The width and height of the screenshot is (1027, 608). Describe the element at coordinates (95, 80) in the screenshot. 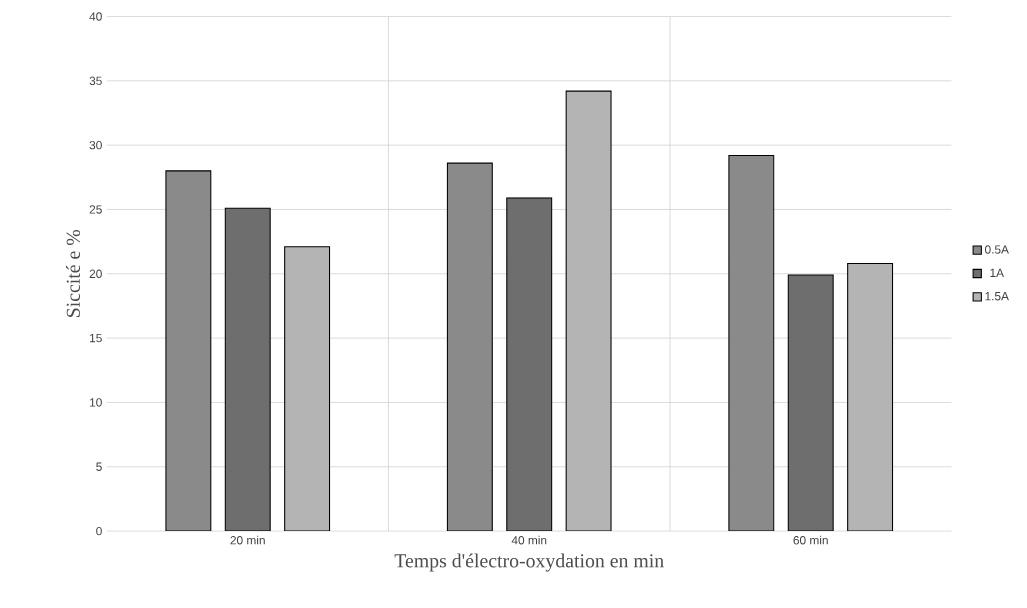

I see `y-tick-label: 35` at that location.